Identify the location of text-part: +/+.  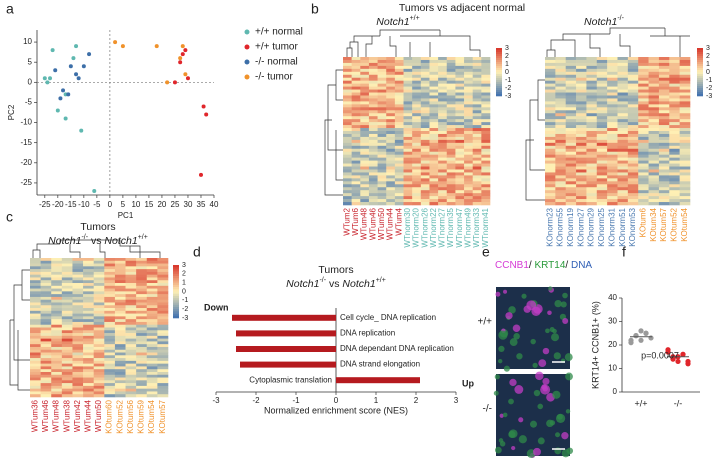
(381, 280).